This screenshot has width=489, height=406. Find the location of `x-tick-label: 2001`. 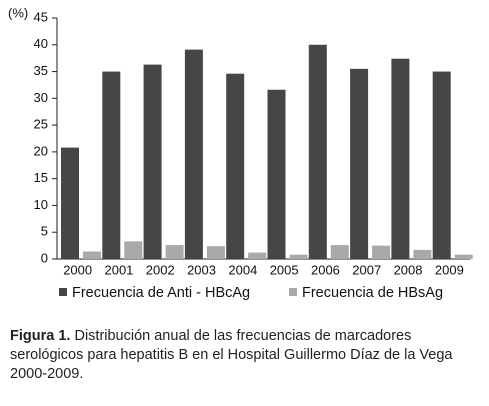

x-tick-label: 2001 is located at coordinates (118, 269).